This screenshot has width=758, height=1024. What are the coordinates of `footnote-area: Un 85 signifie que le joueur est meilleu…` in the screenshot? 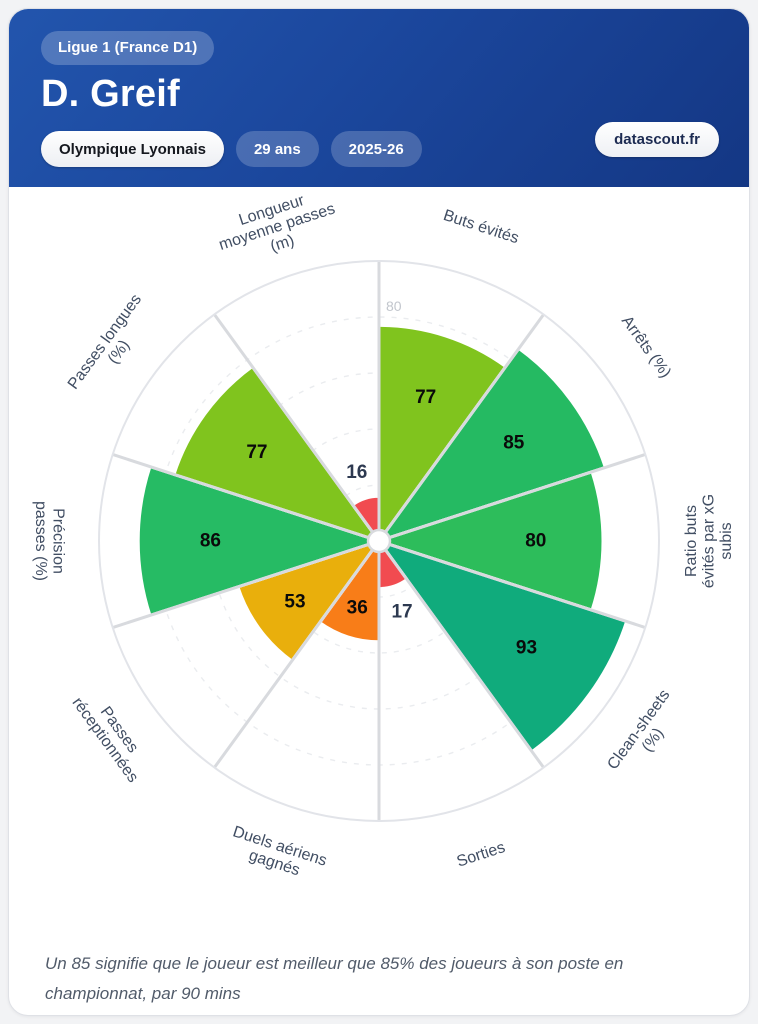 It's located at (379, 956).